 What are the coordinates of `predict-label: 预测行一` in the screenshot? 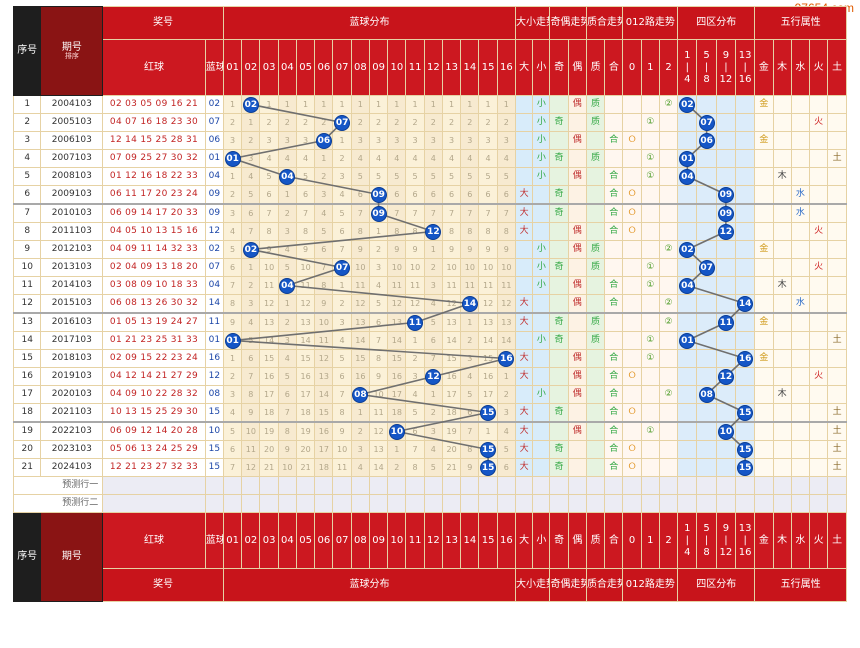 It's located at (58, 485).